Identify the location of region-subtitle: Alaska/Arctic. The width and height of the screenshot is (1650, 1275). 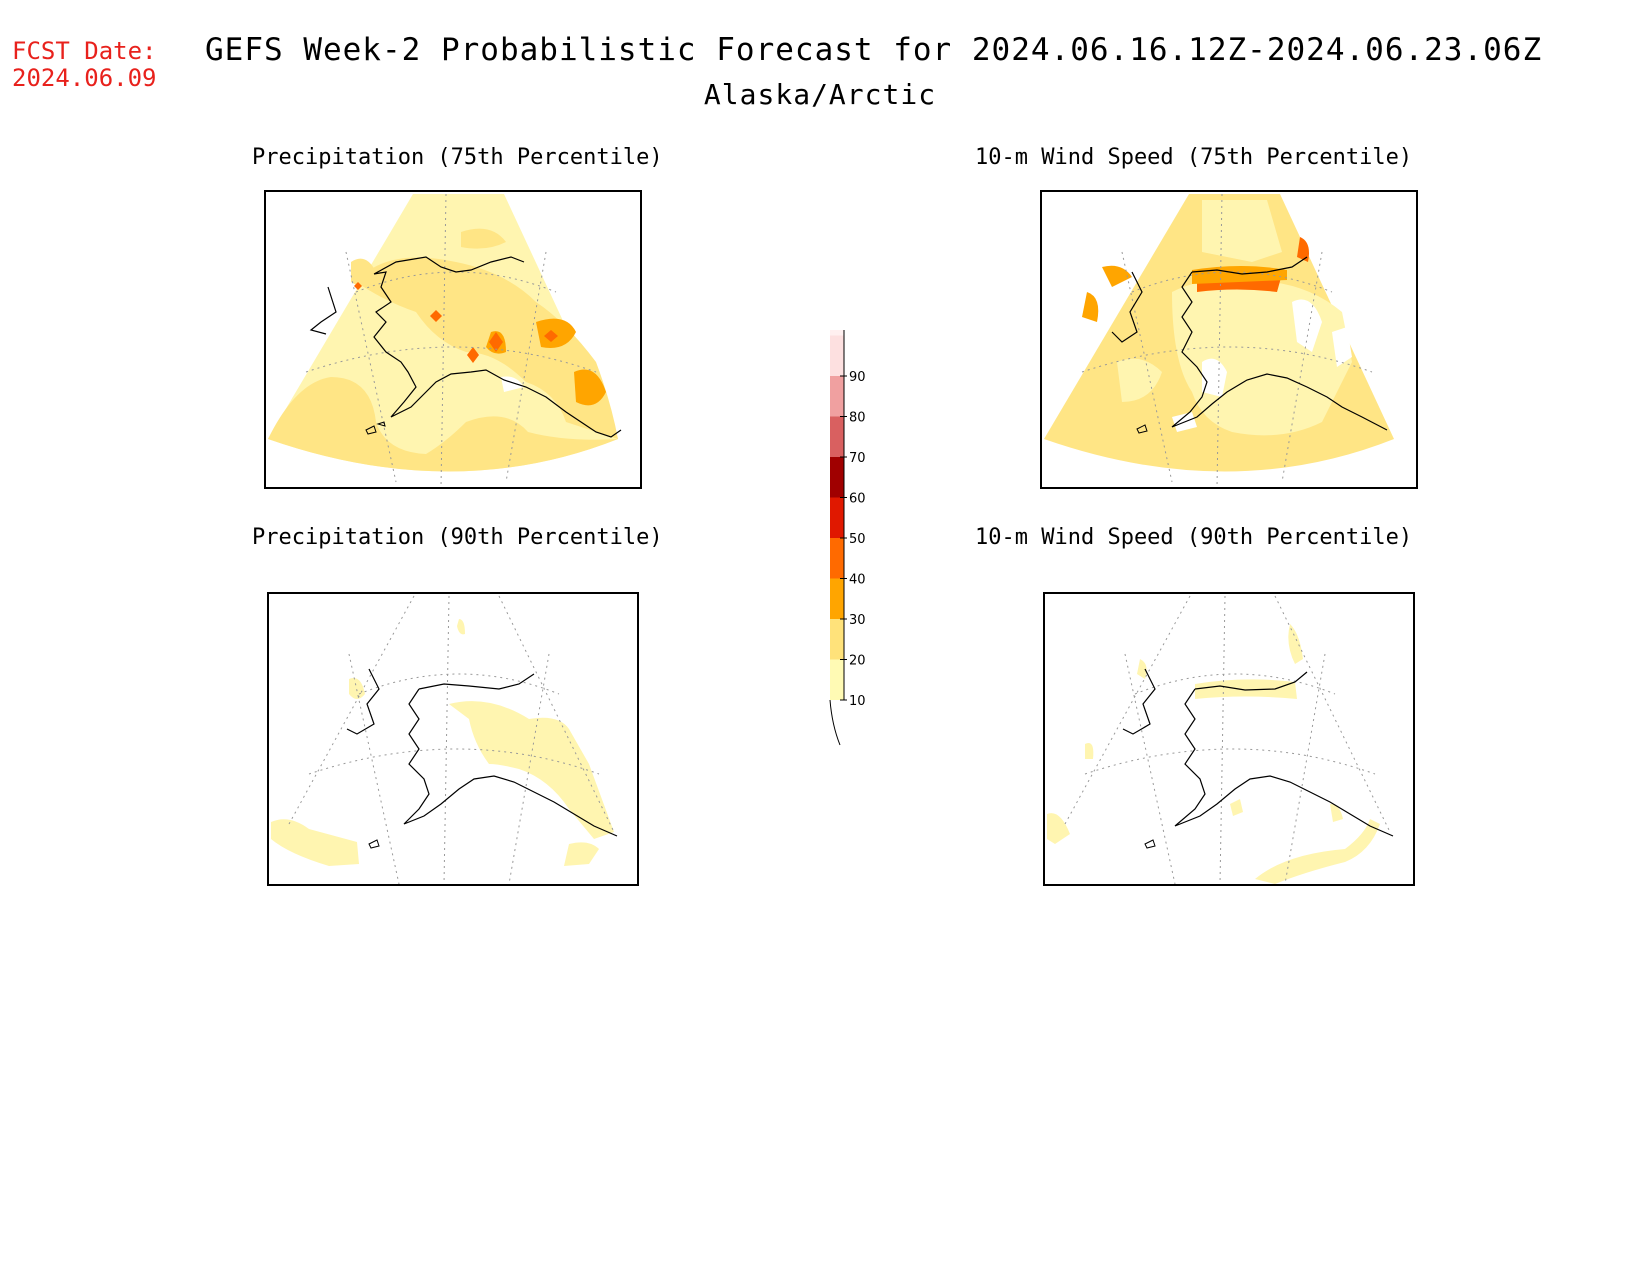
(820, 94).